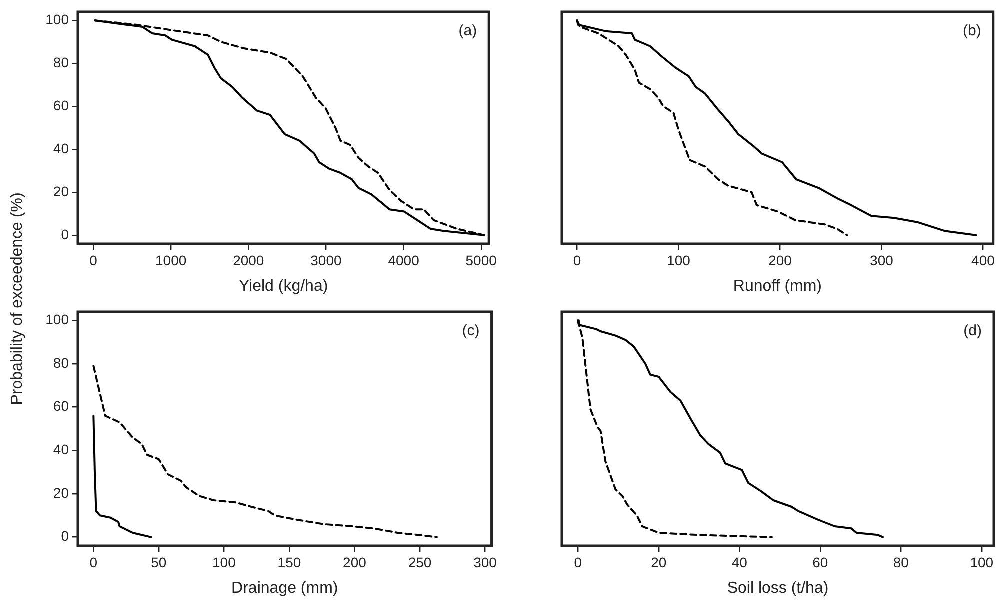 The width and height of the screenshot is (998, 602). What do you see at coordinates (326, 260) in the screenshot?
I see `x-tick-label: 3000` at bounding box center [326, 260].